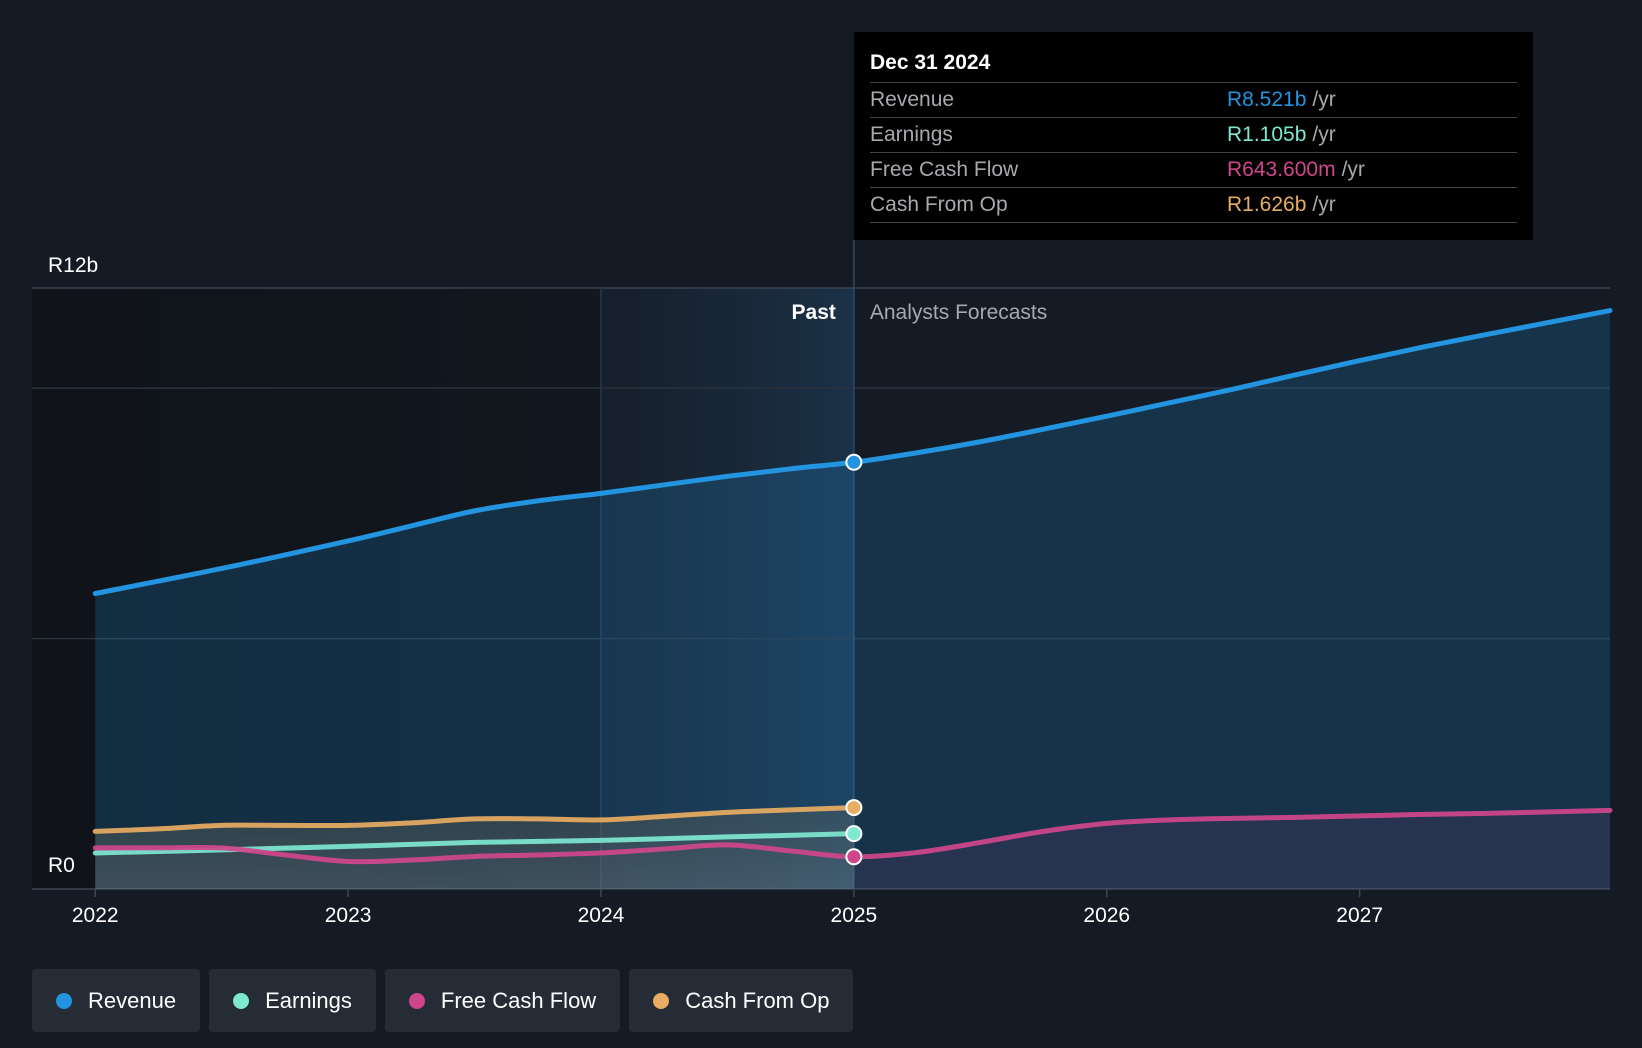 Image resolution: width=1642 pixels, height=1048 pixels. Describe the element at coordinates (1267, 99) in the screenshot. I see `tooltip-value: R8.521b` at that location.